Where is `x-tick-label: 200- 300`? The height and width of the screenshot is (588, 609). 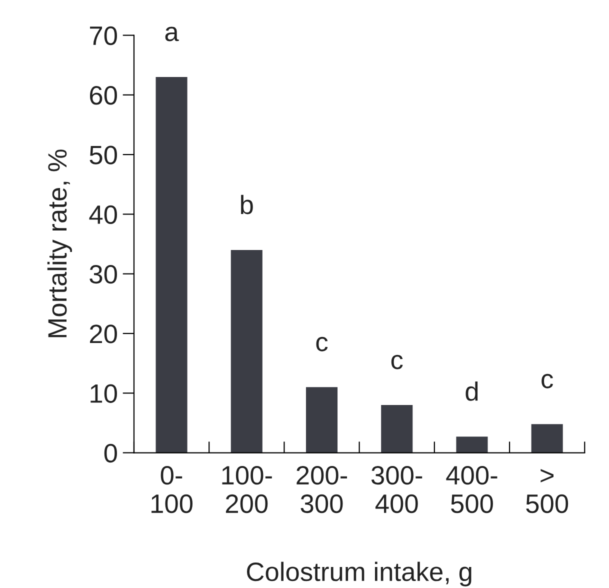
x-tick-label: 200- 300 is located at coordinates (321, 490).